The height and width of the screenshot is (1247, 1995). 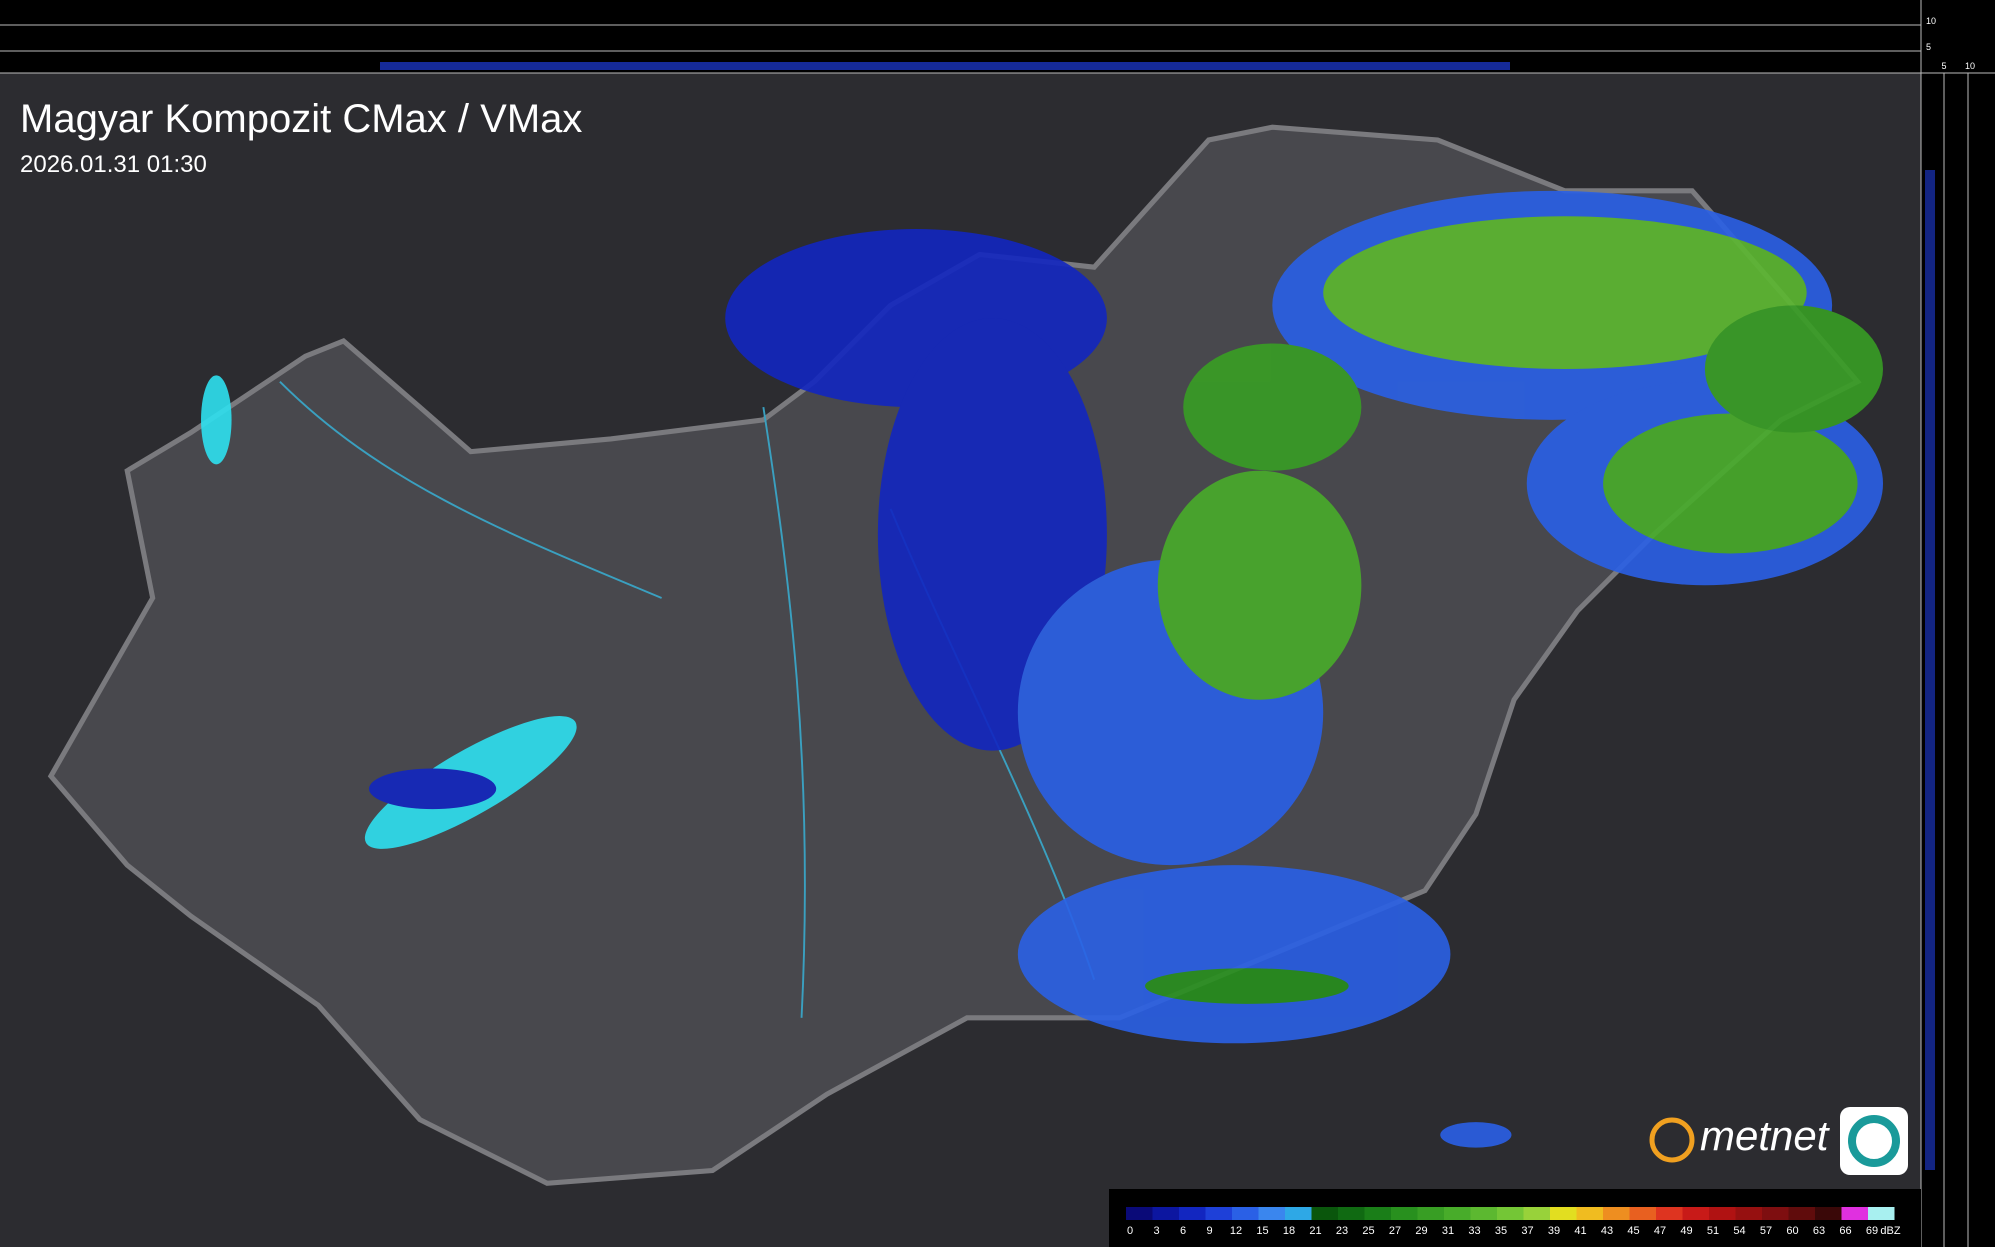 What do you see at coordinates (1766, 1231) in the screenshot?
I see `legend-label: 57` at bounding box center [1766, 1231].